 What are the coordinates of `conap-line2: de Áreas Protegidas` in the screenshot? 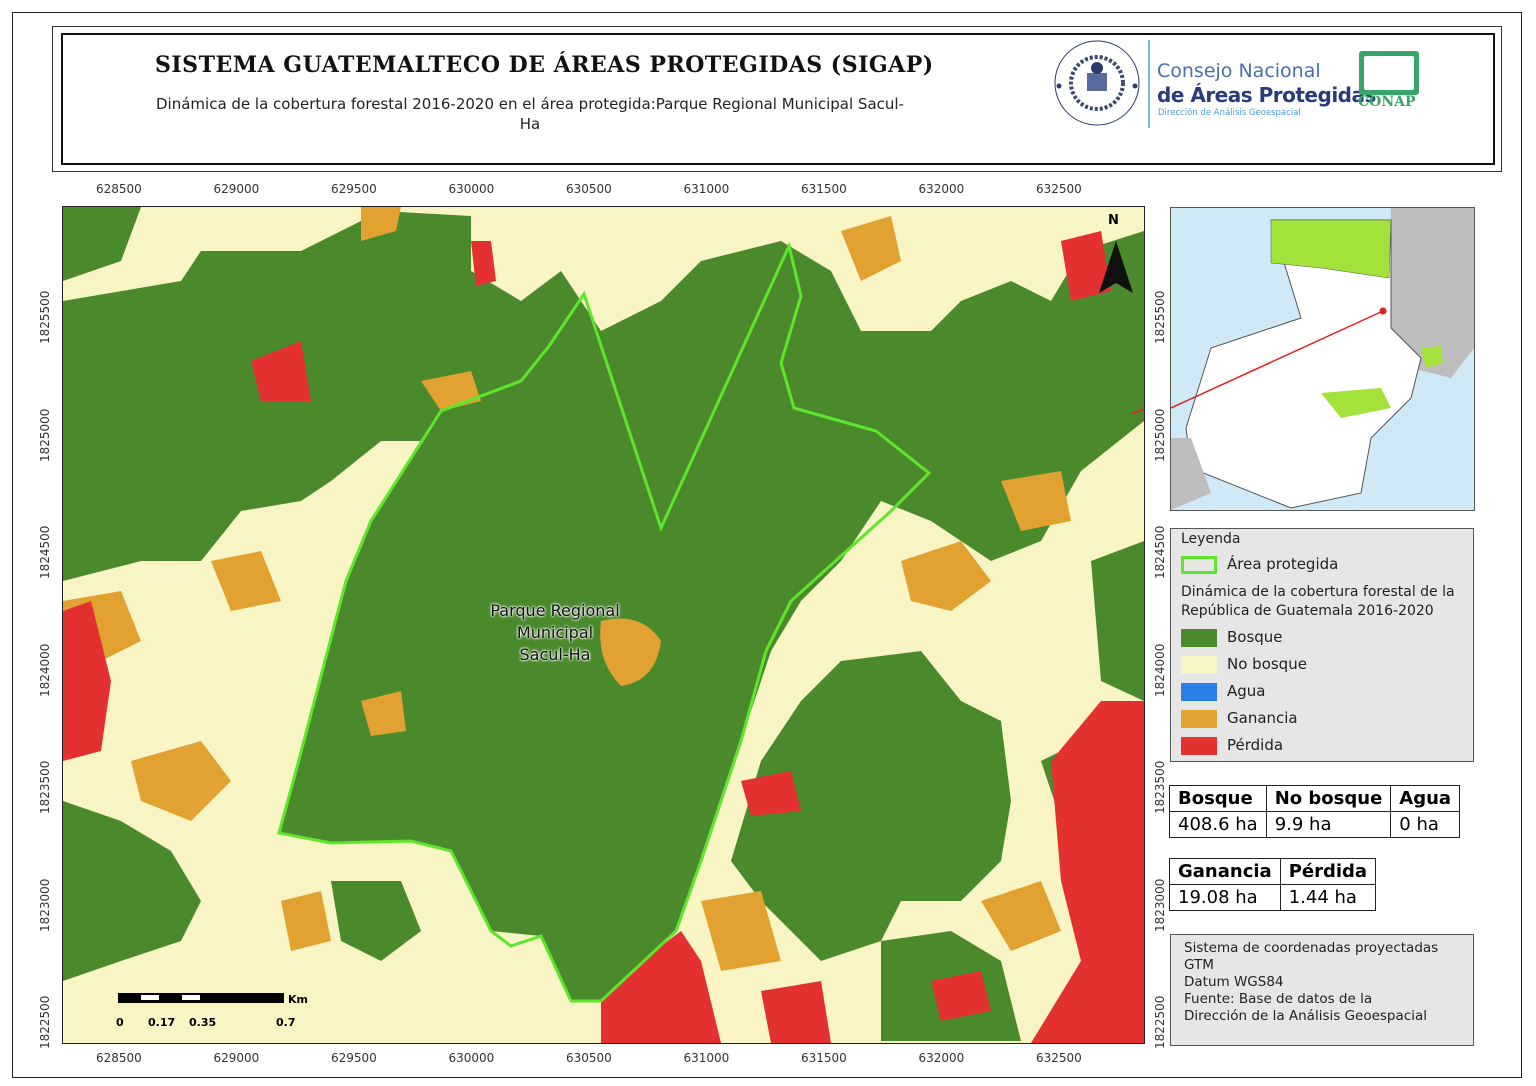 It's located at (1266, 95).